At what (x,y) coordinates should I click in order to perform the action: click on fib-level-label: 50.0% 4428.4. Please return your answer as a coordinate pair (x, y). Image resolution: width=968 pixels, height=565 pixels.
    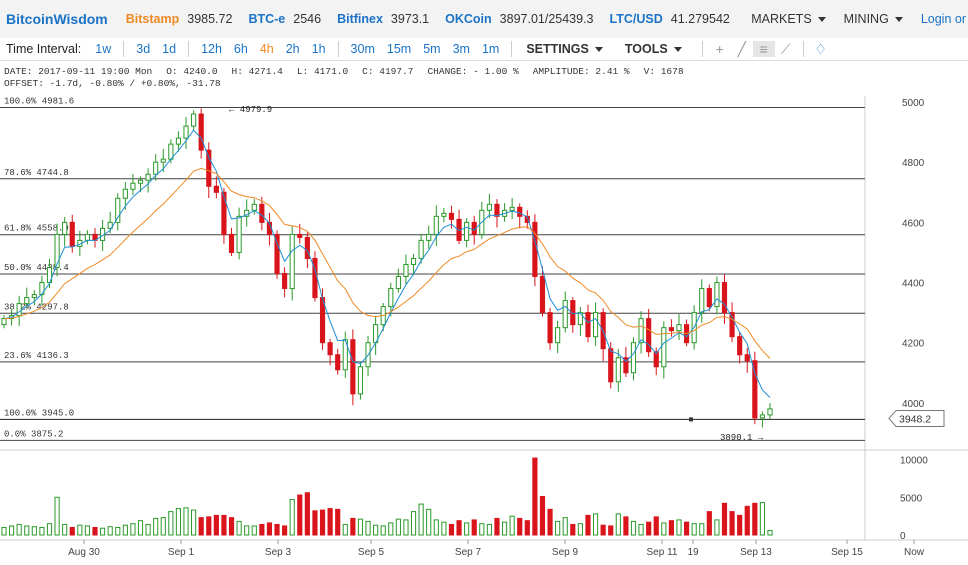
    Looking at the image, I should click on (36, 268).